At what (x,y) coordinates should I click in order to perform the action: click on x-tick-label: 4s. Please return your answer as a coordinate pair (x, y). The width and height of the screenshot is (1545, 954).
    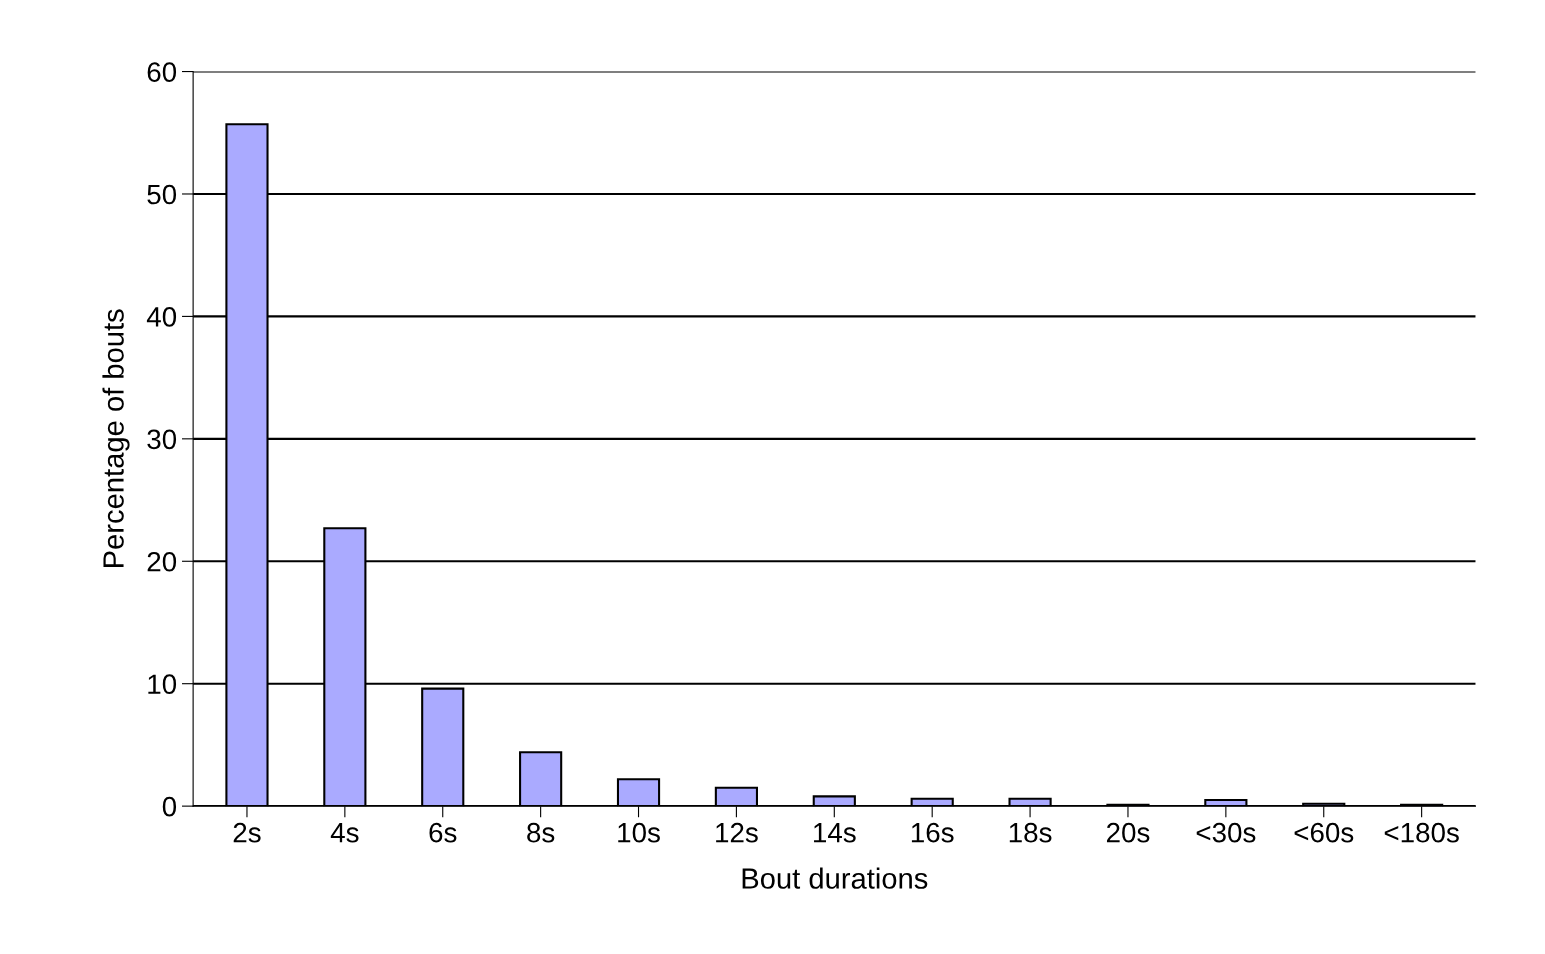
    Looking at the image, I should click on (344, 833).